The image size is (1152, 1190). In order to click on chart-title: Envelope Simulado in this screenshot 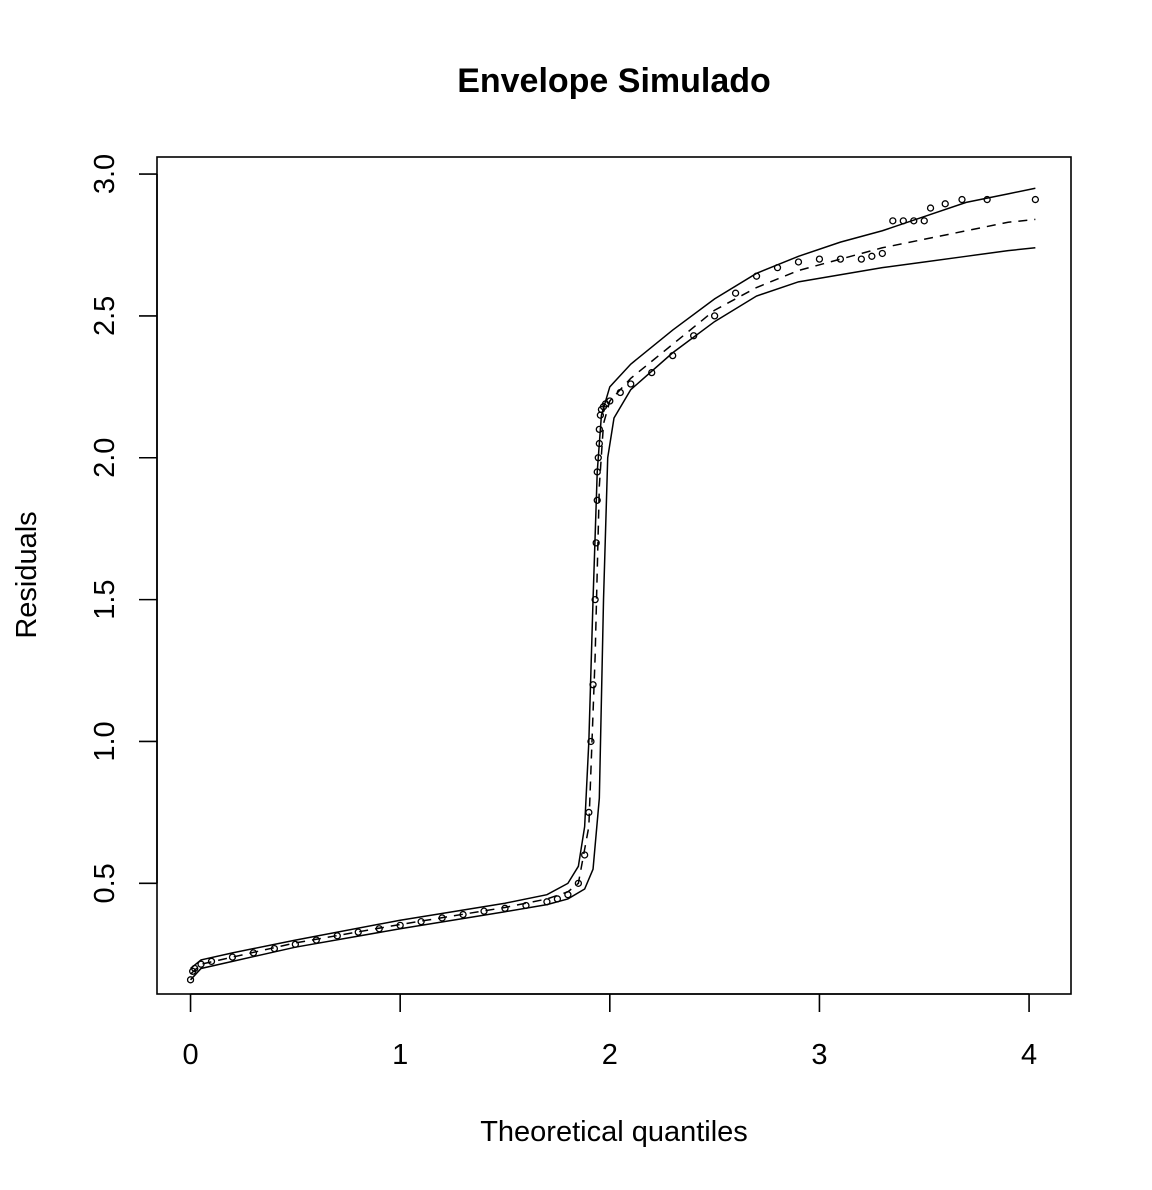, I will do `click(614, 81)`.